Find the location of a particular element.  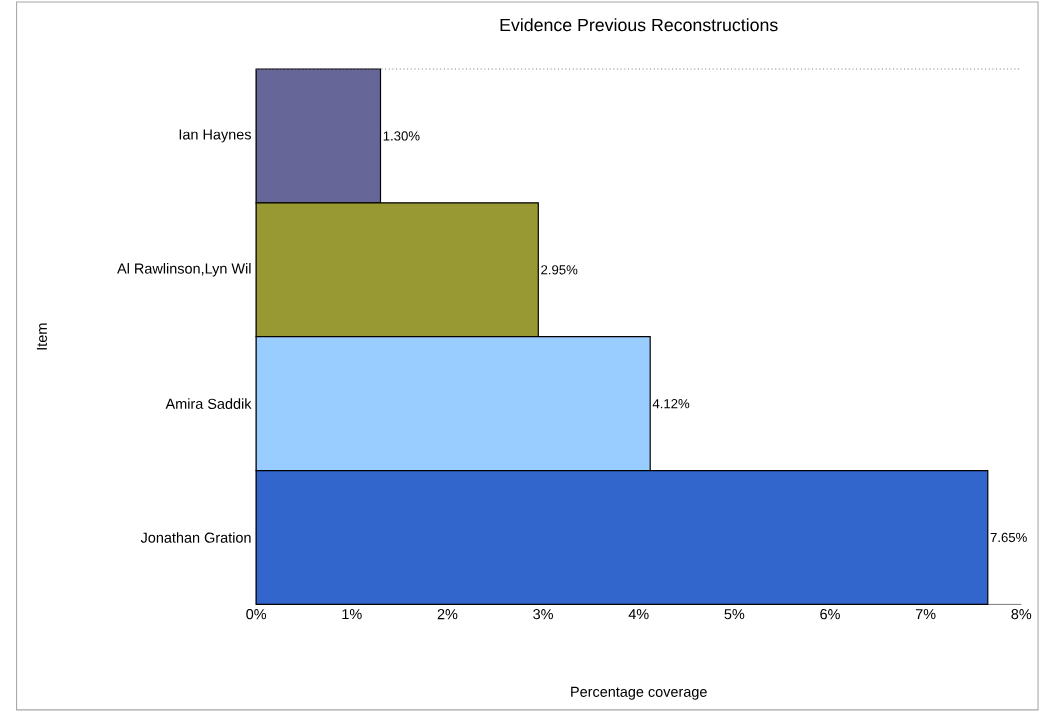

x-tick-label: 6% is located at coordinates (830, 614).